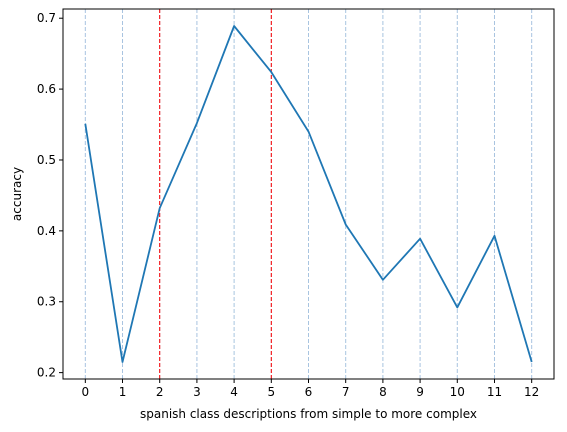 The image size is (567, 432). I want to click on x-axis: 0 1 2 3 4 5 6 7 8 9 10 11 12, so click(310, 389).